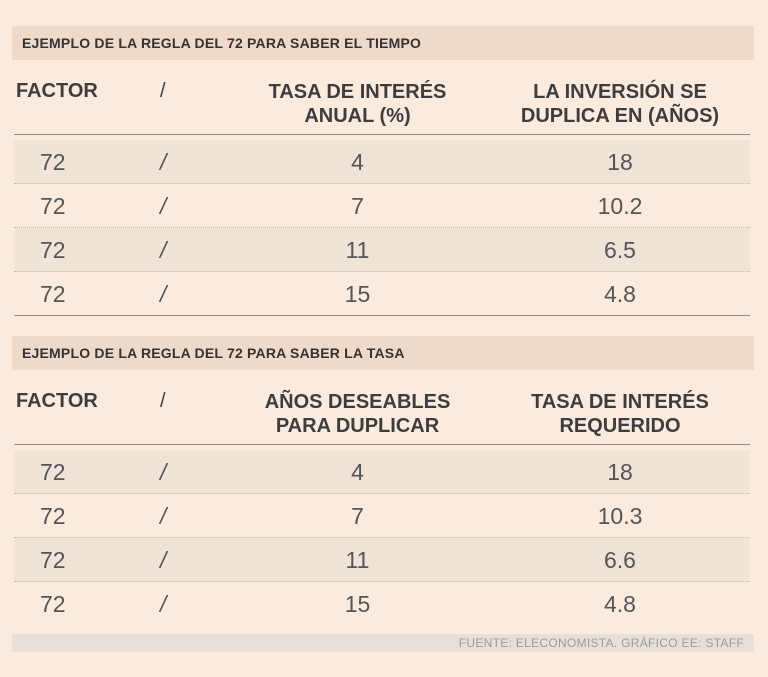  Describe the element at coordinates (382, 206) in the screenshot. I see `table-row: 72 / 7 10.2` at that location.